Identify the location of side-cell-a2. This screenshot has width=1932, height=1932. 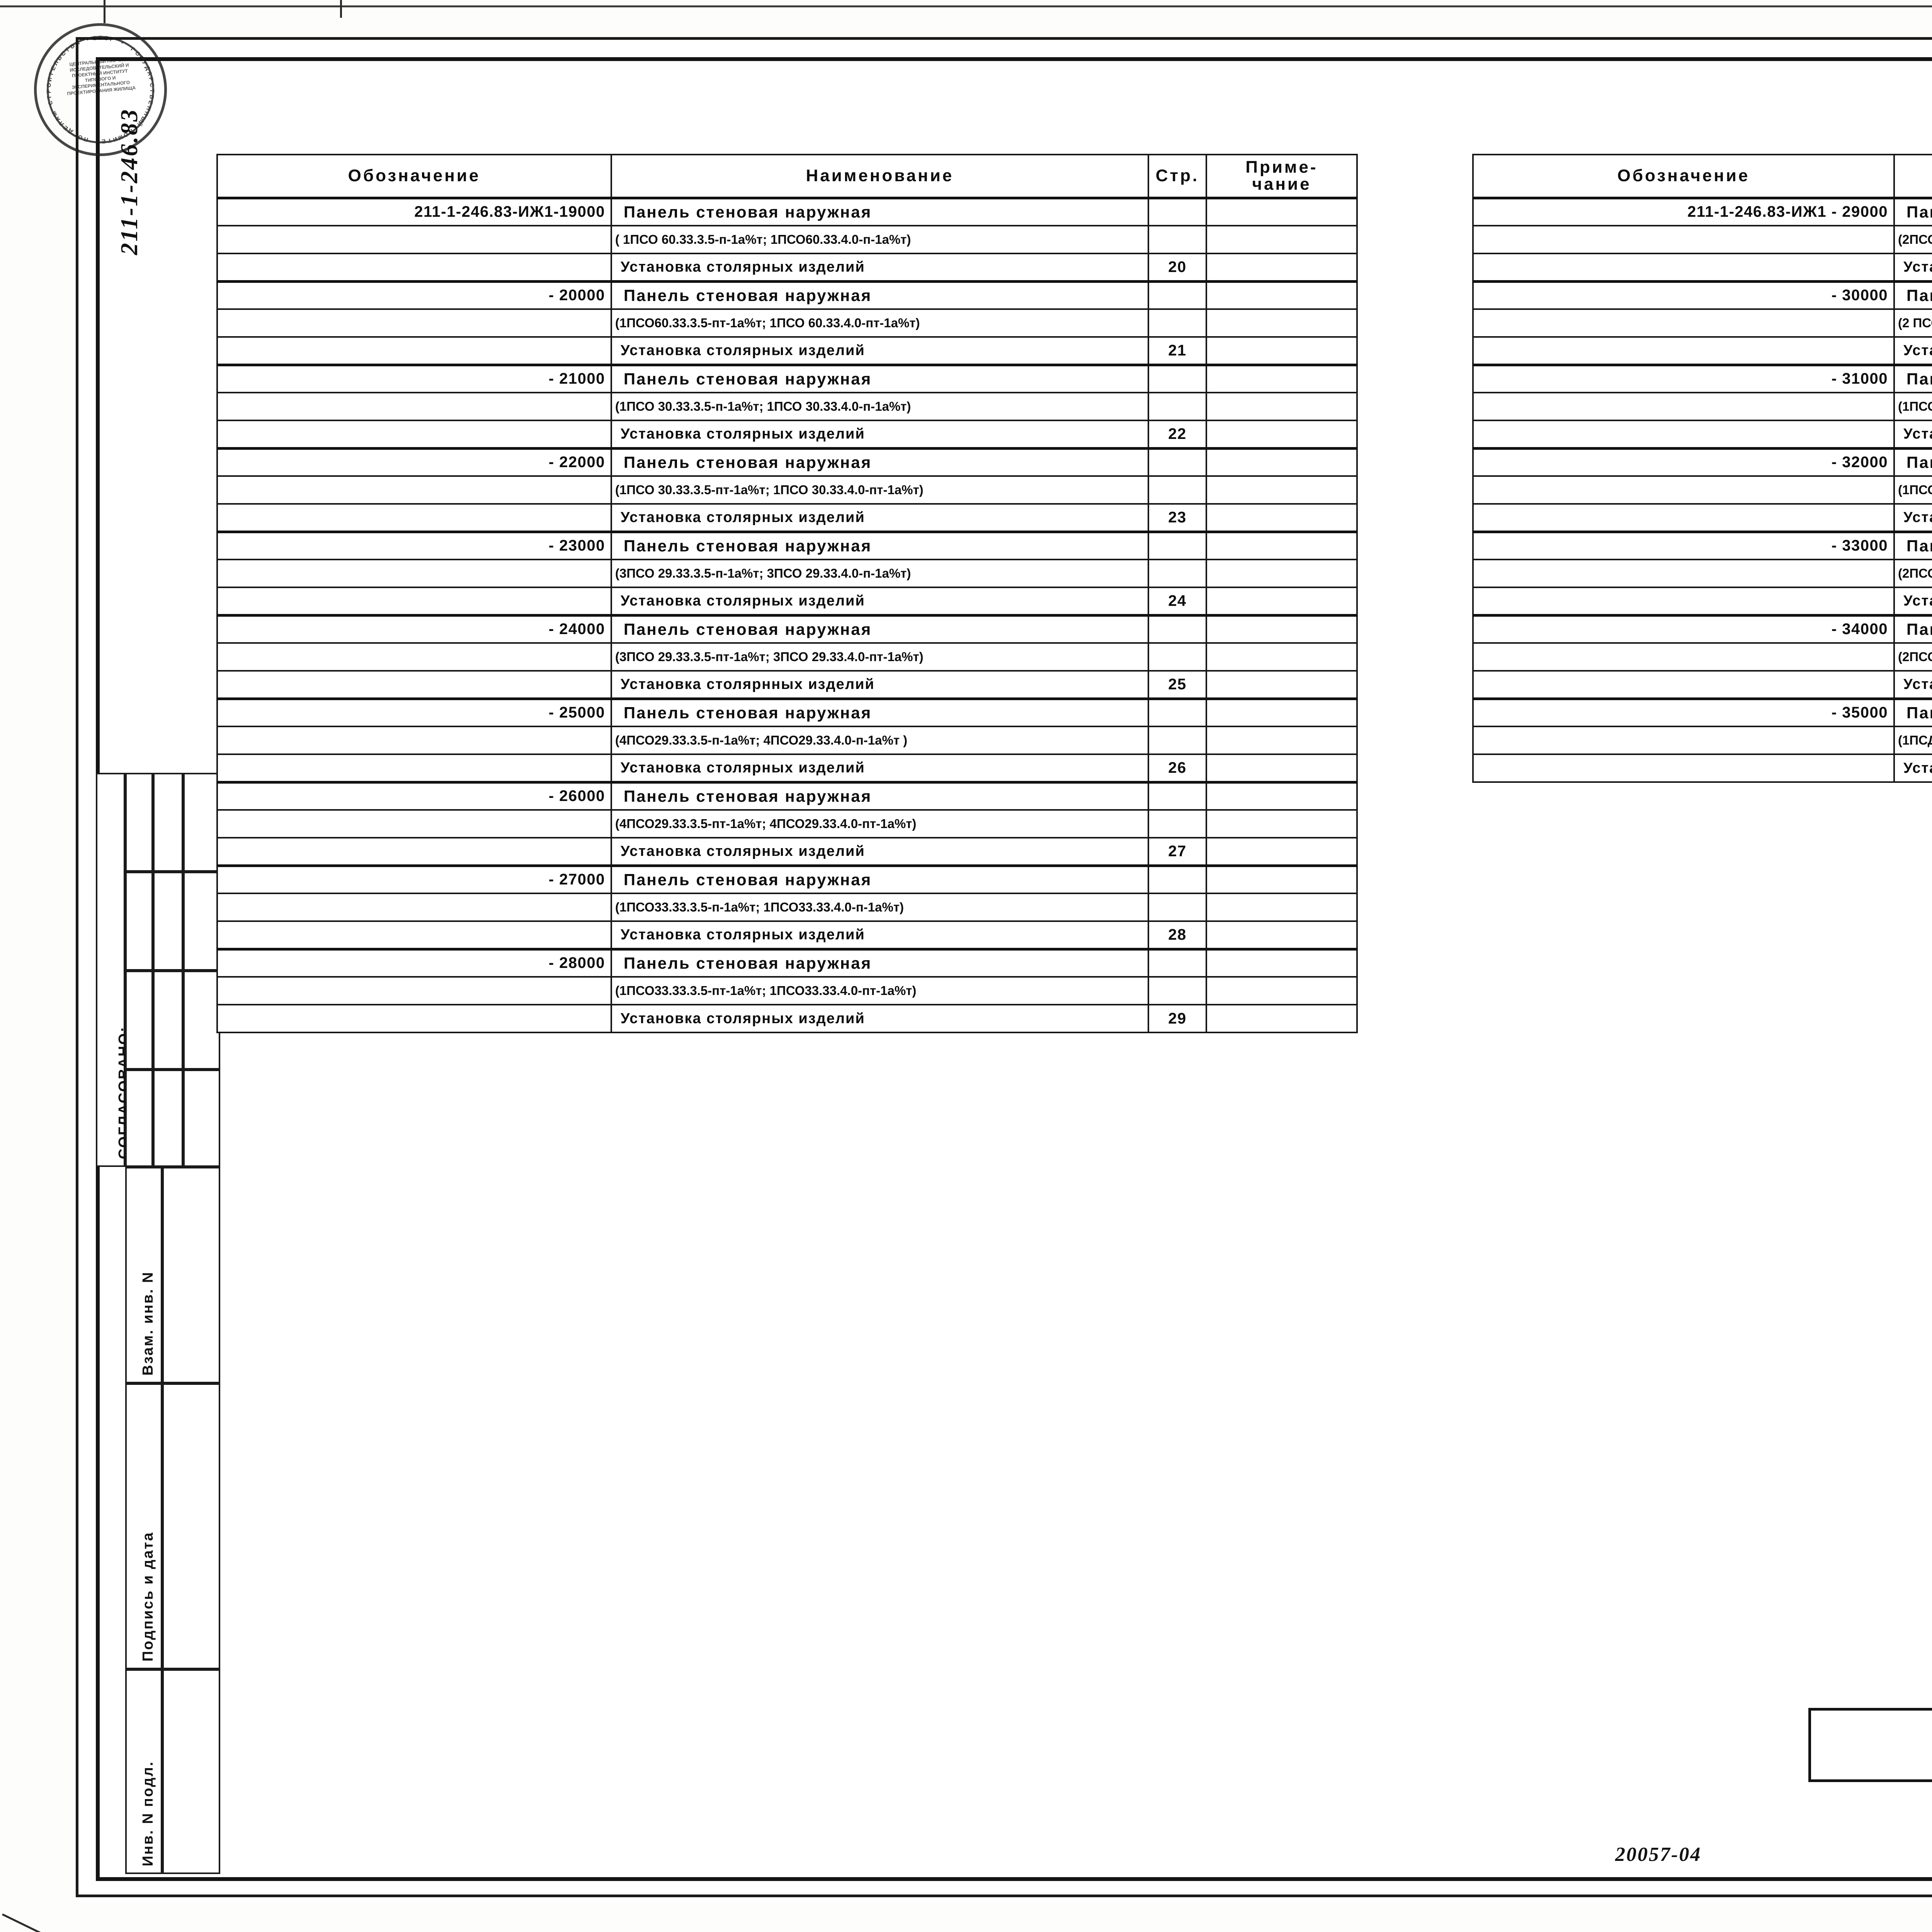
(139, 921).